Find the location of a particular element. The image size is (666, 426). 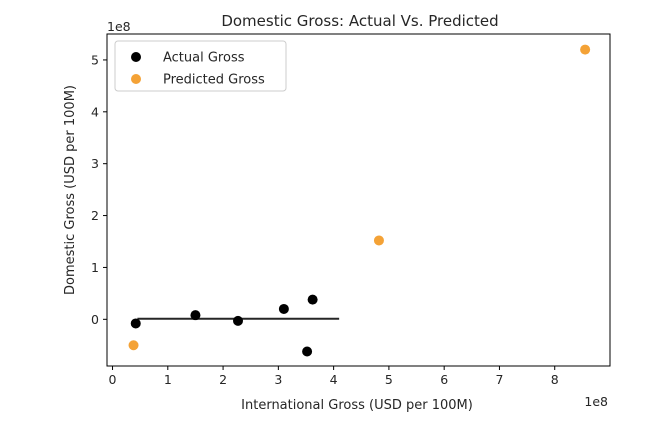

y-axis-ticks: 0 1 2 3 4 5 is located at coordinates (99, 189).